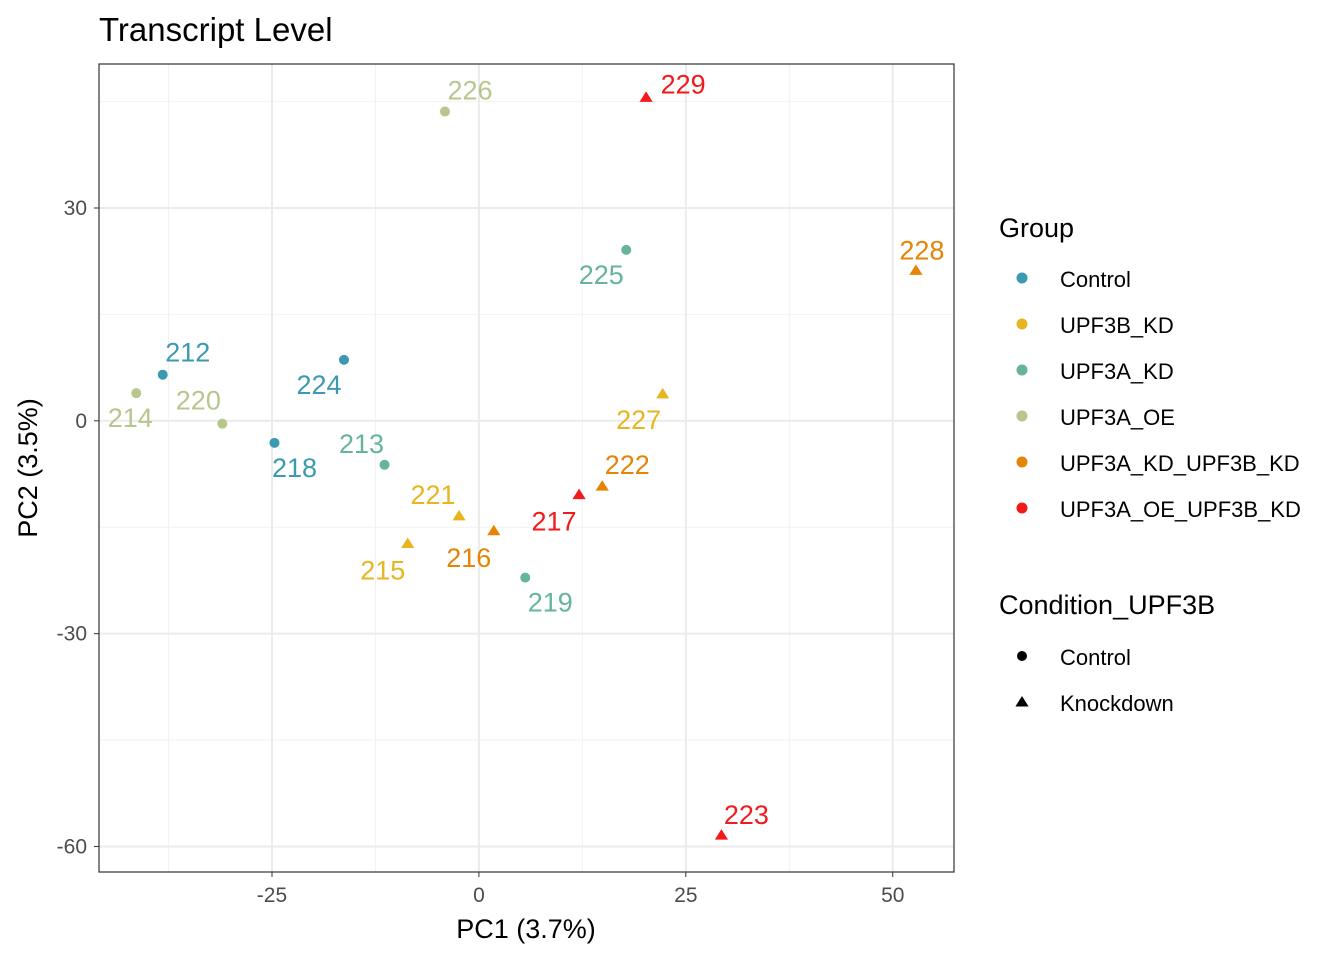  What do you see at coordinates (685, 895) in the screenshot?
I see `x-tick-label: 25` at bounding box center [685, 895].